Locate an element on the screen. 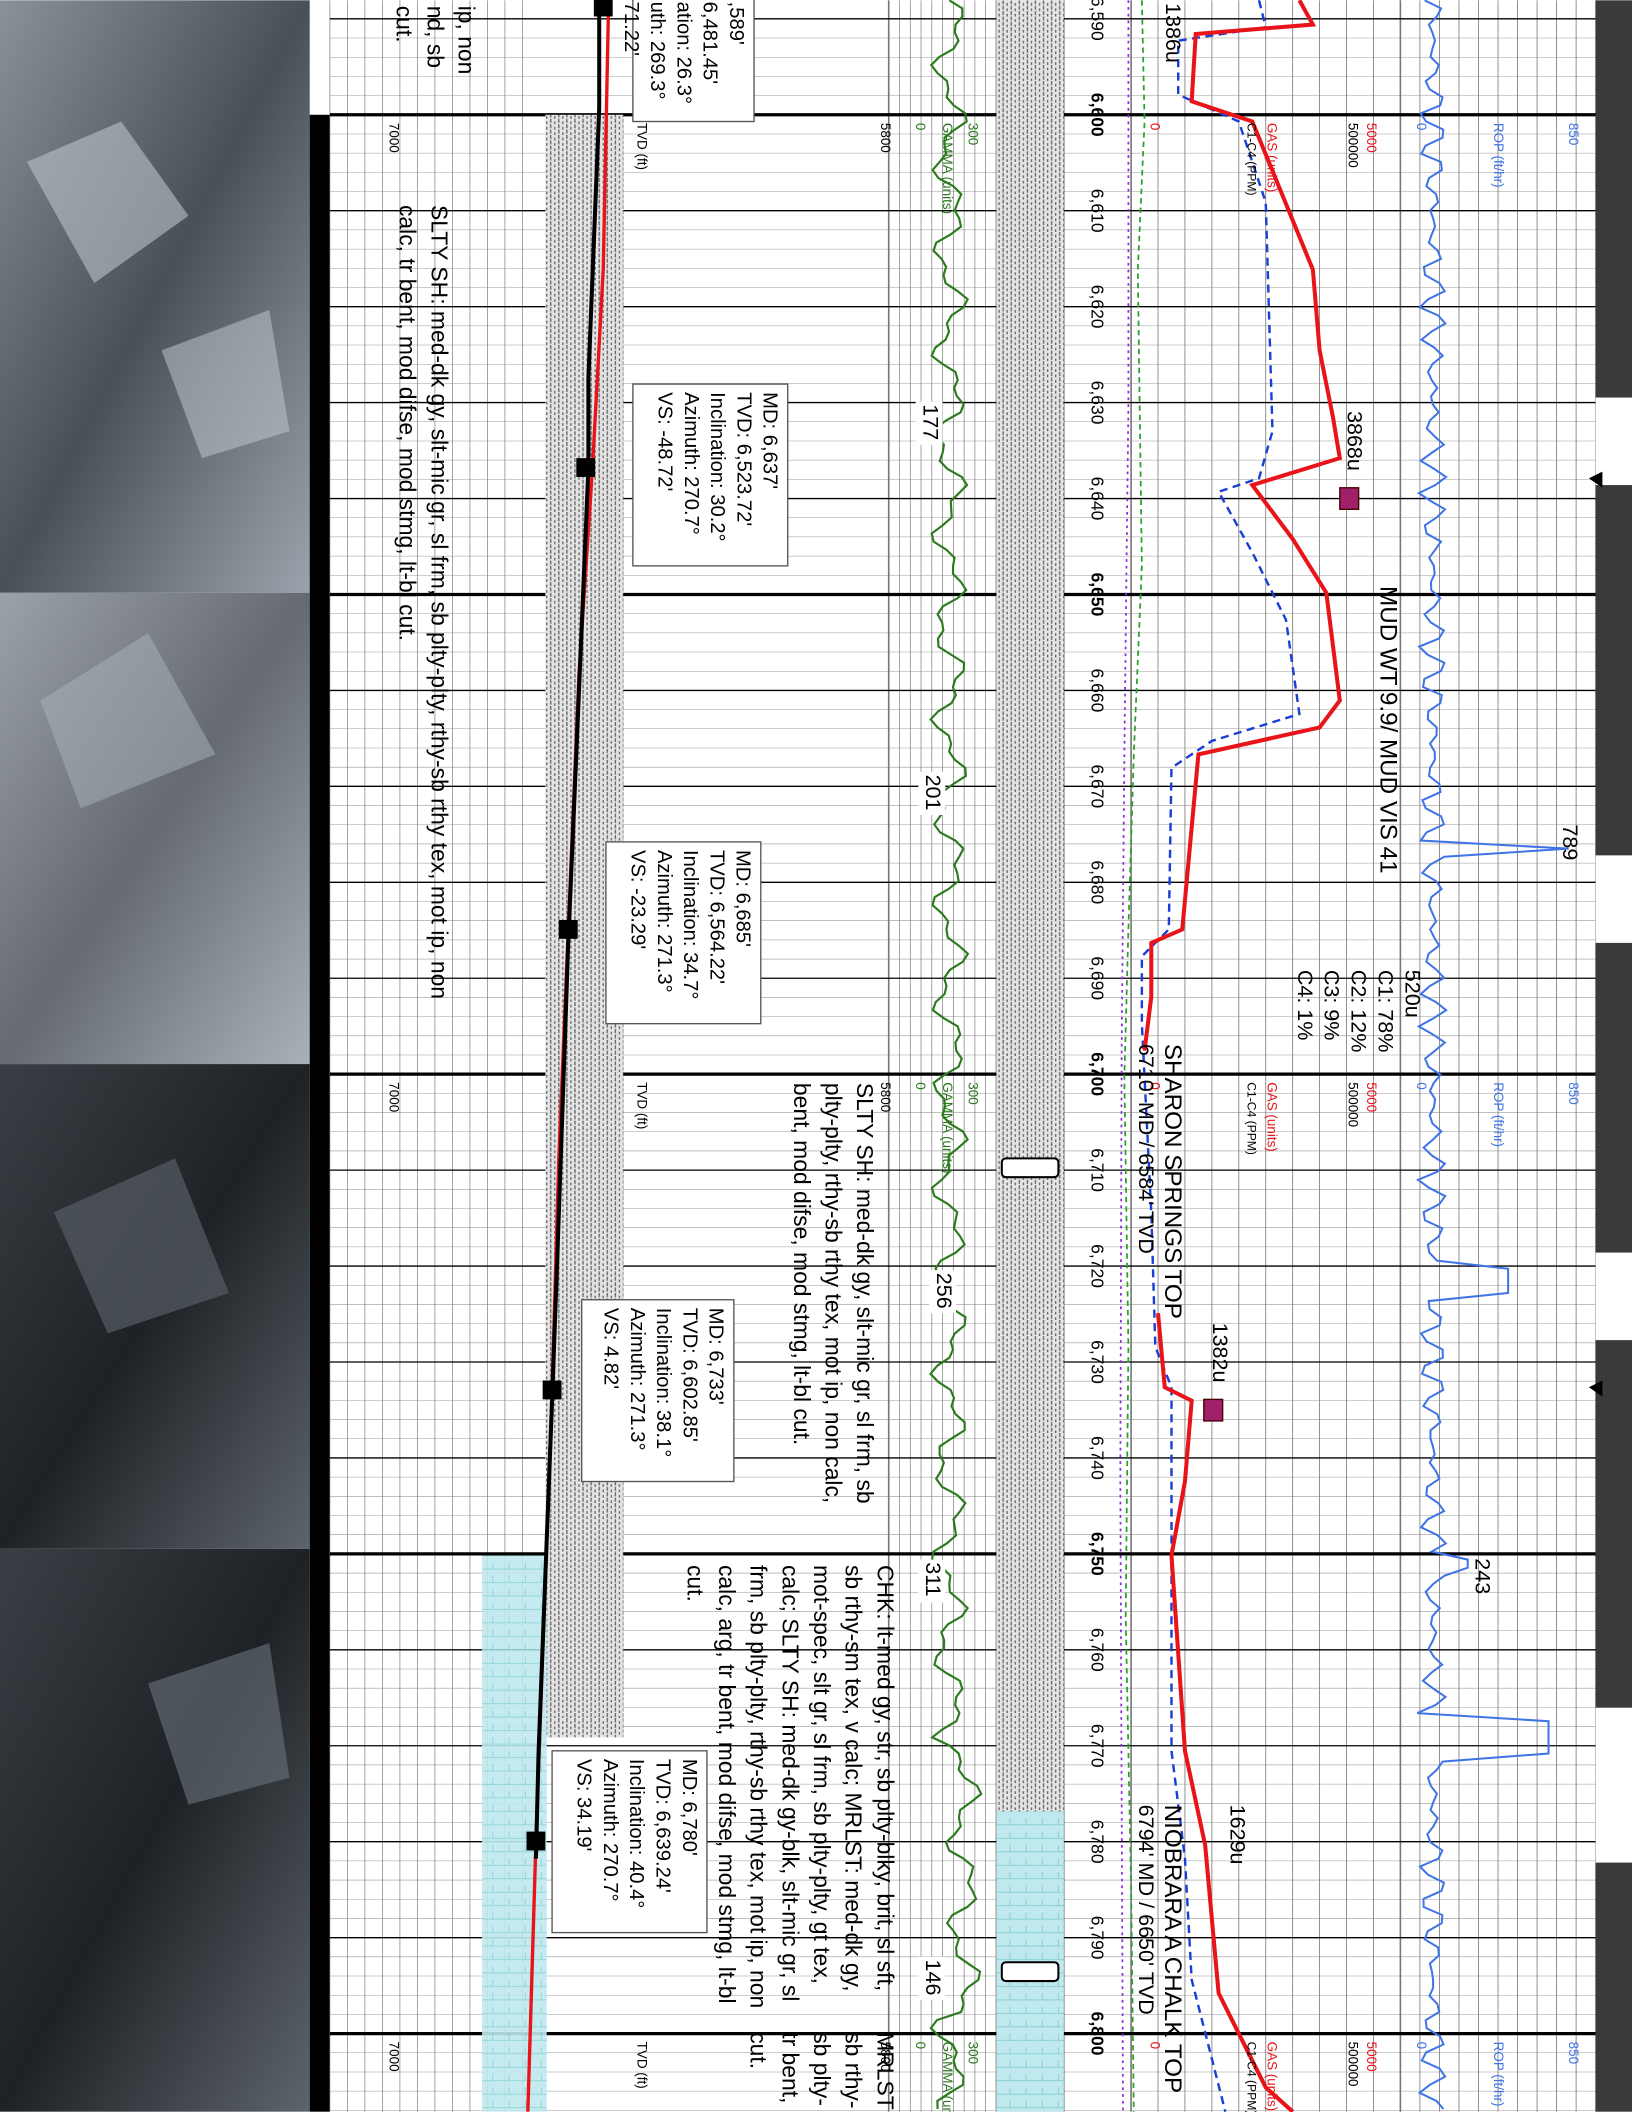  annotation: 789 is located at coordinates (1570, 842).